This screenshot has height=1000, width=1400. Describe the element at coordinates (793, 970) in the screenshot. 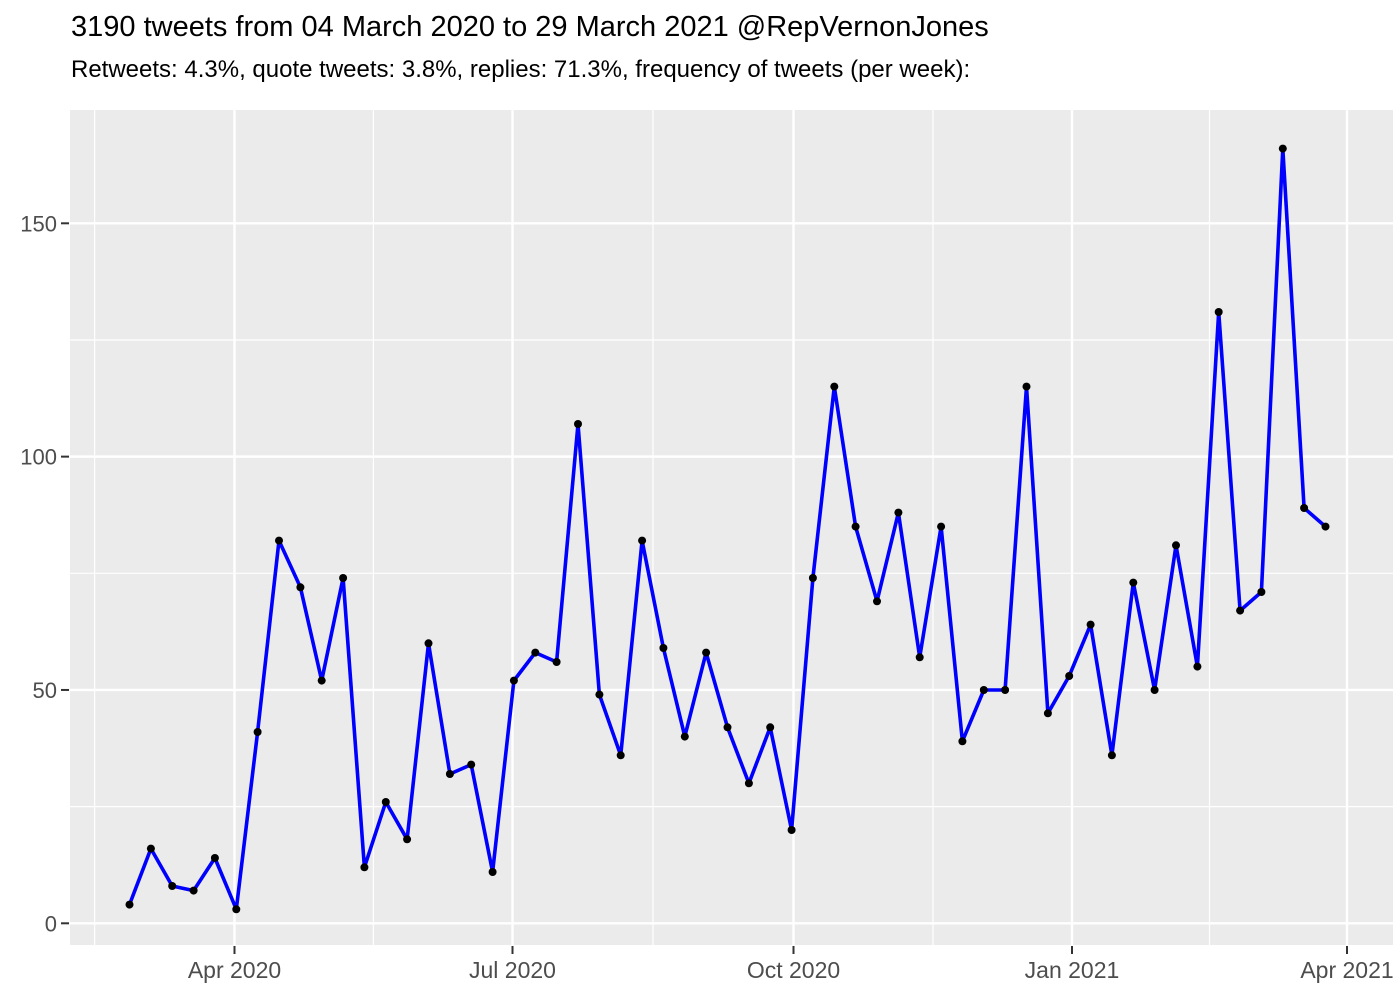

I see `x-axis-tick-label: Oct 2020` at that location.